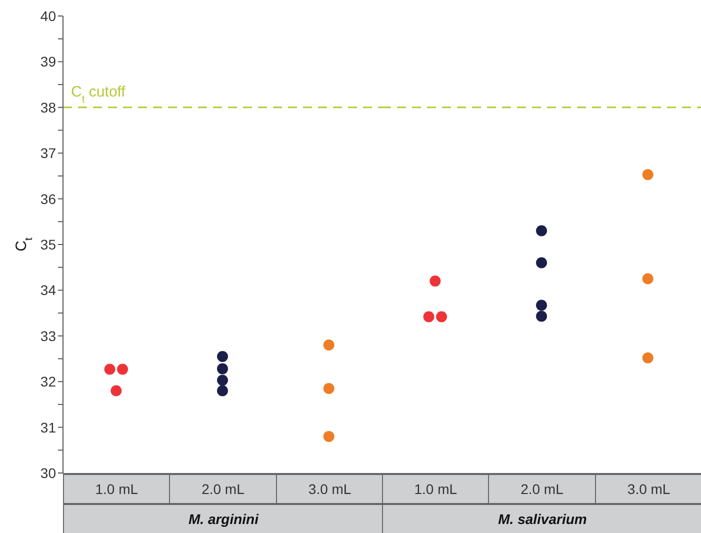 This screenshot has height=533, width=701. Describe the element at coordinates (48, 382) in the screenshot. I see `y-tick-label: 32` at that location.